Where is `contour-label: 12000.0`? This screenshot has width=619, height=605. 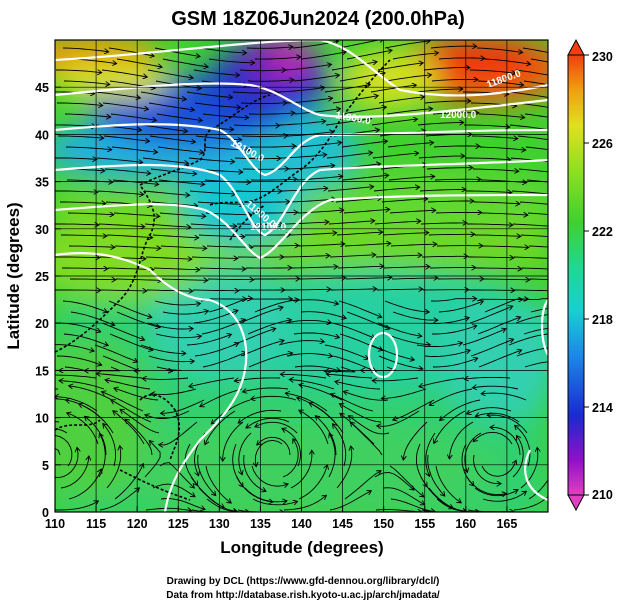
contour-label: 12000.0 is located at coordinates (458, 115).